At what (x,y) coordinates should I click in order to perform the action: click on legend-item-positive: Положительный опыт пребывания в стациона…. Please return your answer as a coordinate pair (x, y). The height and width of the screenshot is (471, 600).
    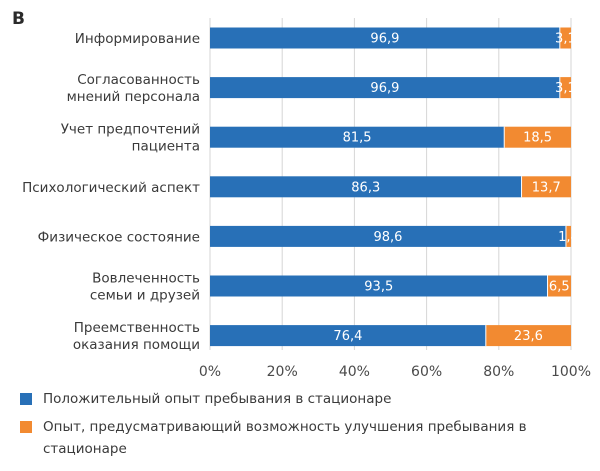
    Looking at the image, I should click on (303, 399).